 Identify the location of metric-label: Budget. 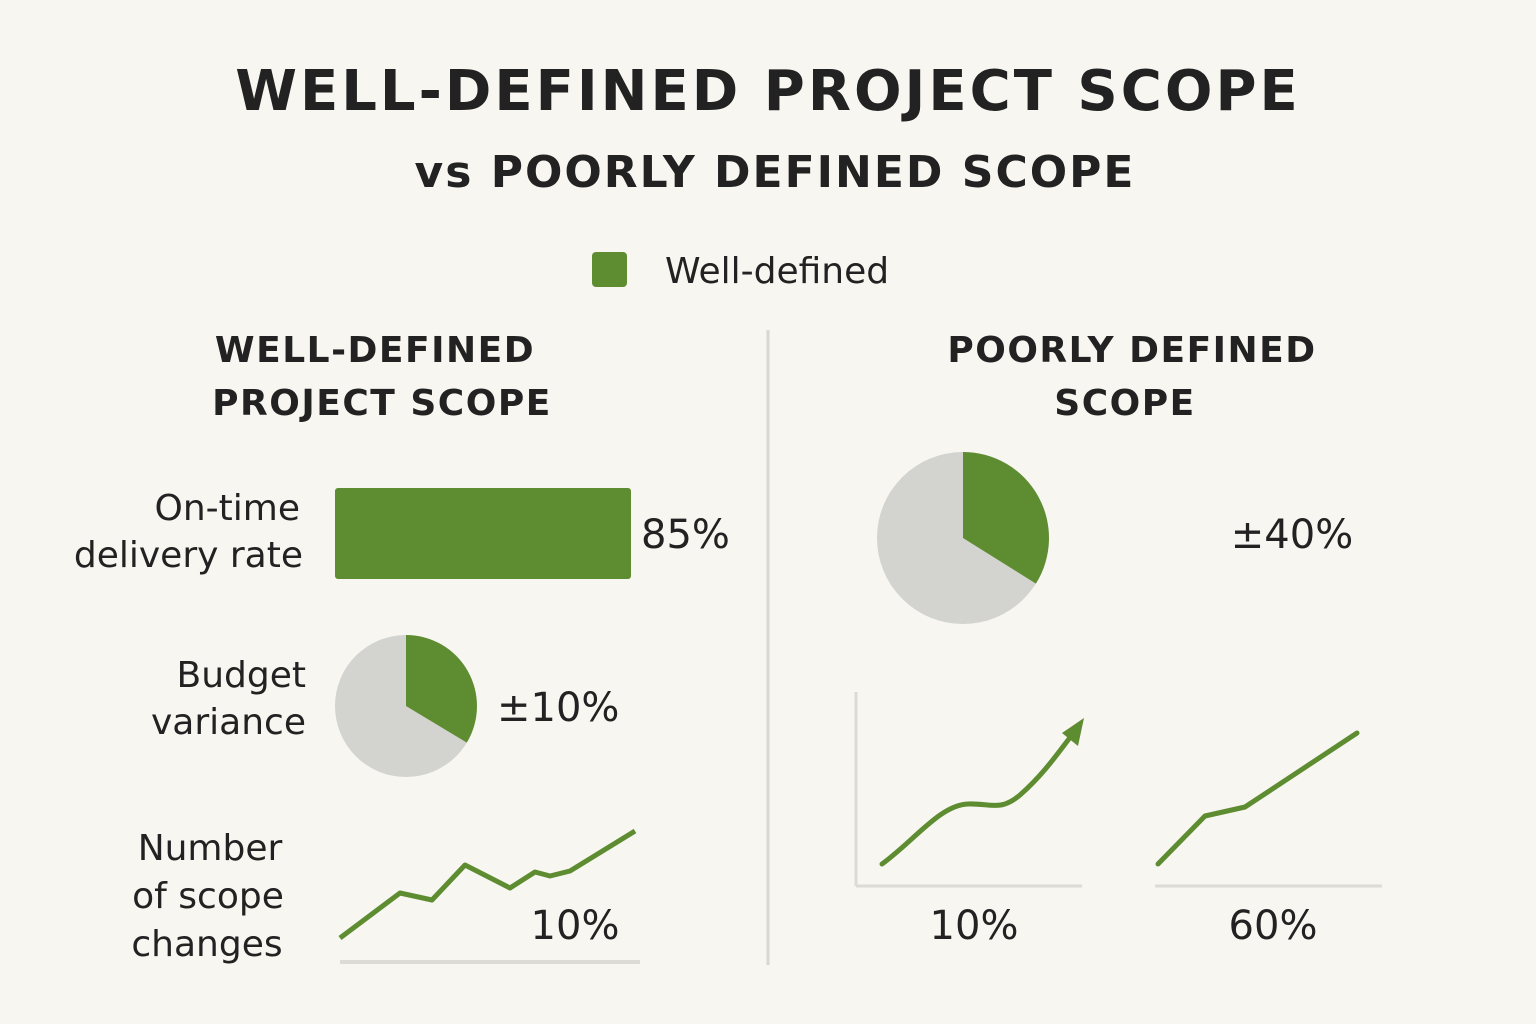
(241, 675).